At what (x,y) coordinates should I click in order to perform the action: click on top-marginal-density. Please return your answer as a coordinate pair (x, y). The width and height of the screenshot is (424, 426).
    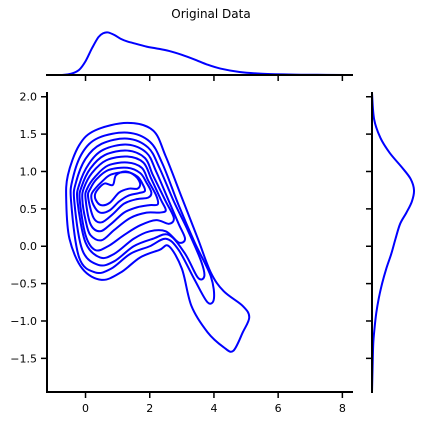
    Looking at the image, I should click on (203, 53).